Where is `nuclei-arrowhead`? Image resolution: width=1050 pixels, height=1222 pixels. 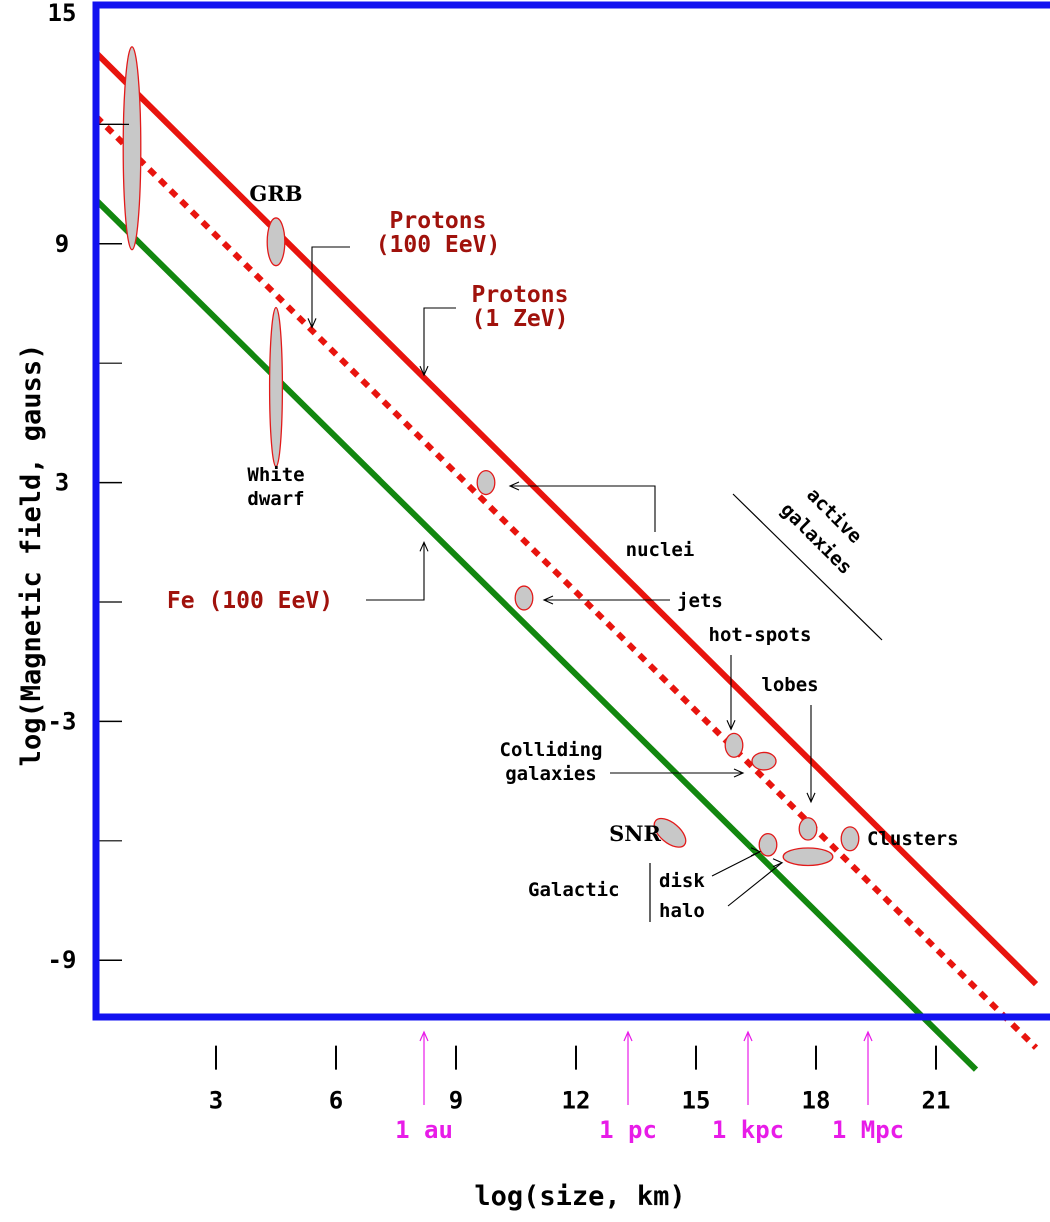 nuclei-arrowhead is located at coordinates (514, 486).